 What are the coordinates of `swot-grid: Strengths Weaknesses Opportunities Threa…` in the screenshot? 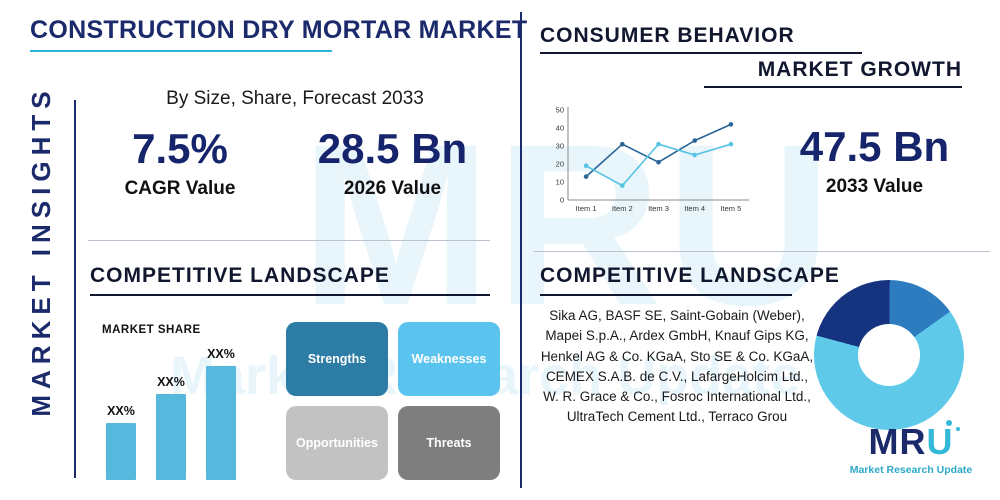 It's located at (393, 401).